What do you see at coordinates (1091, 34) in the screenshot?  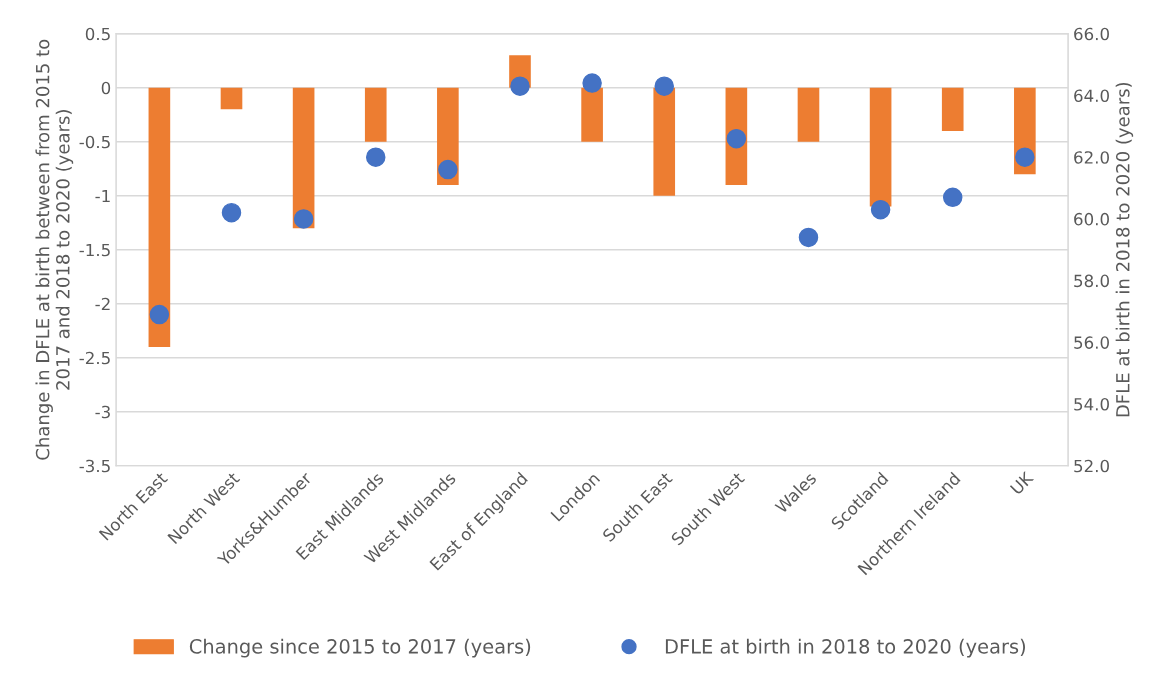 I see `y2-tick-label: 66.0` at bounding box center [1091, 34].